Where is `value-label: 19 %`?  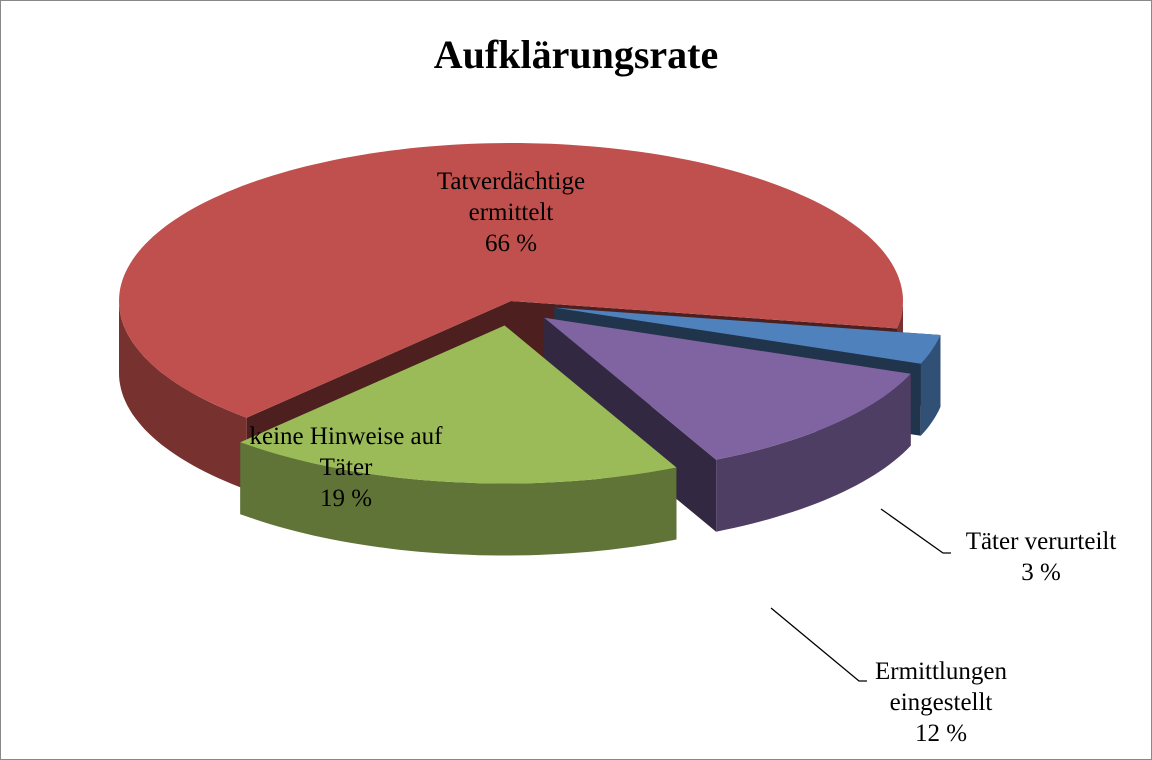
value-label: 19 % is located at coordinates (346, 498).